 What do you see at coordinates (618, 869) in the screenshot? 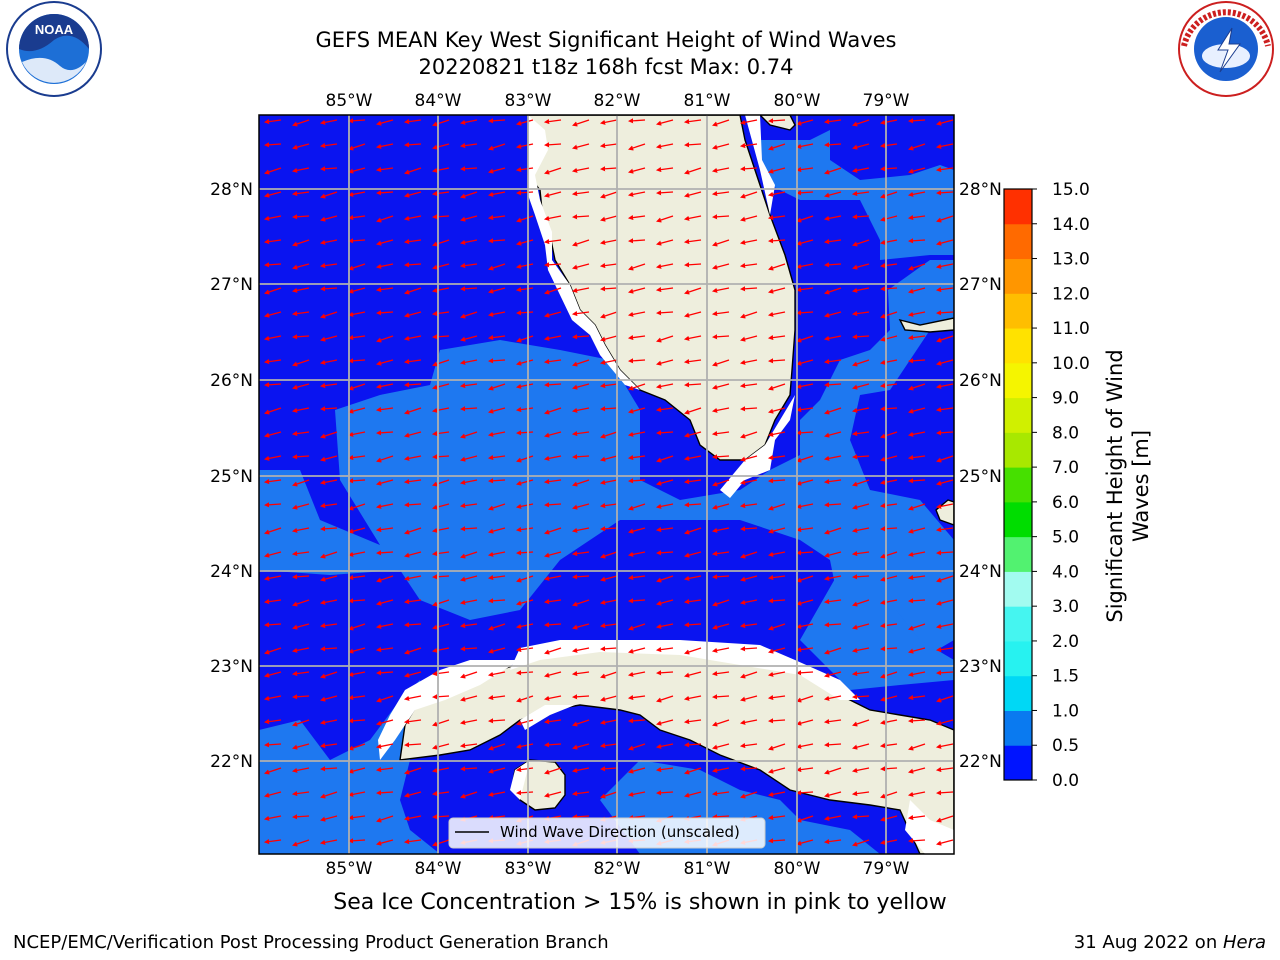
I see `lon-labels-bottom: 85°W 84°W 83°W 82°W 81°W 80°W 79°W` at bounding box center [618, 869].